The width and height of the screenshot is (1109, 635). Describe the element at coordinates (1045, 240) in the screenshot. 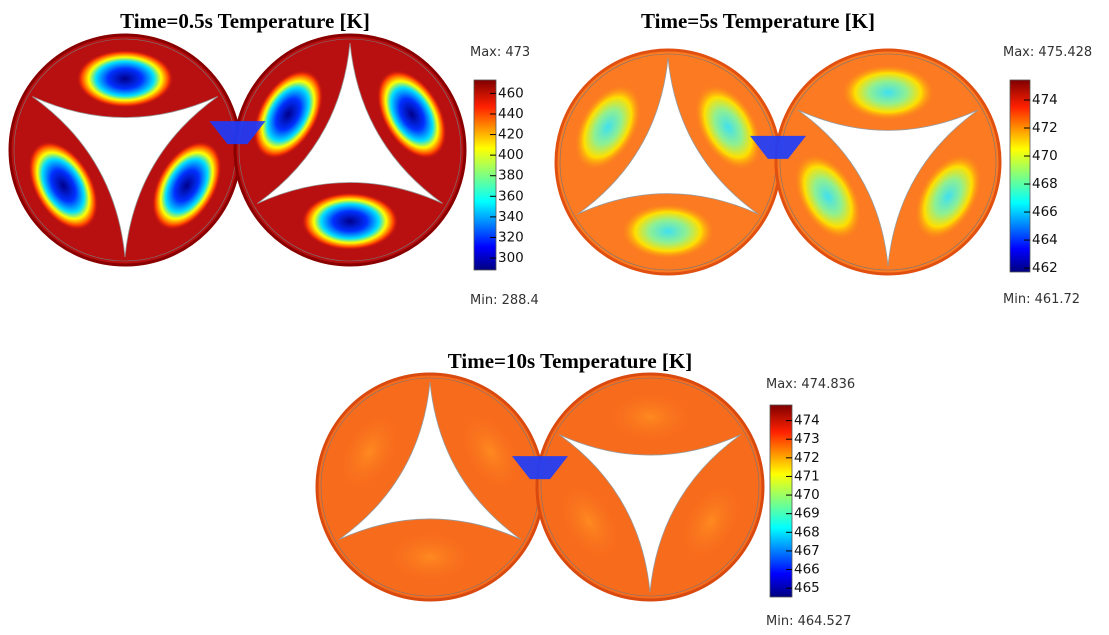

I see `colorbar-tick-label: 464` at that location.